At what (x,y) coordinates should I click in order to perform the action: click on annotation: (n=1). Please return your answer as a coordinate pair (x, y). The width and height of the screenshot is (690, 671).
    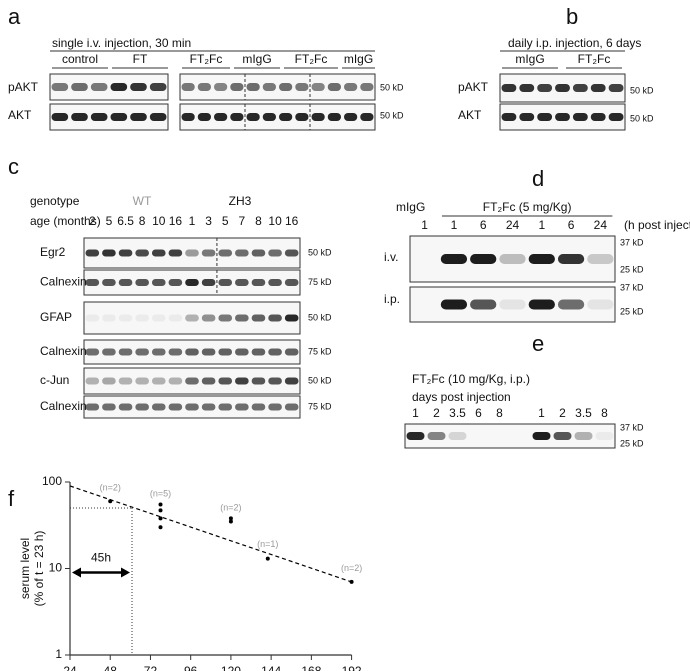
    Looking at the image, I should click on (267, 544).